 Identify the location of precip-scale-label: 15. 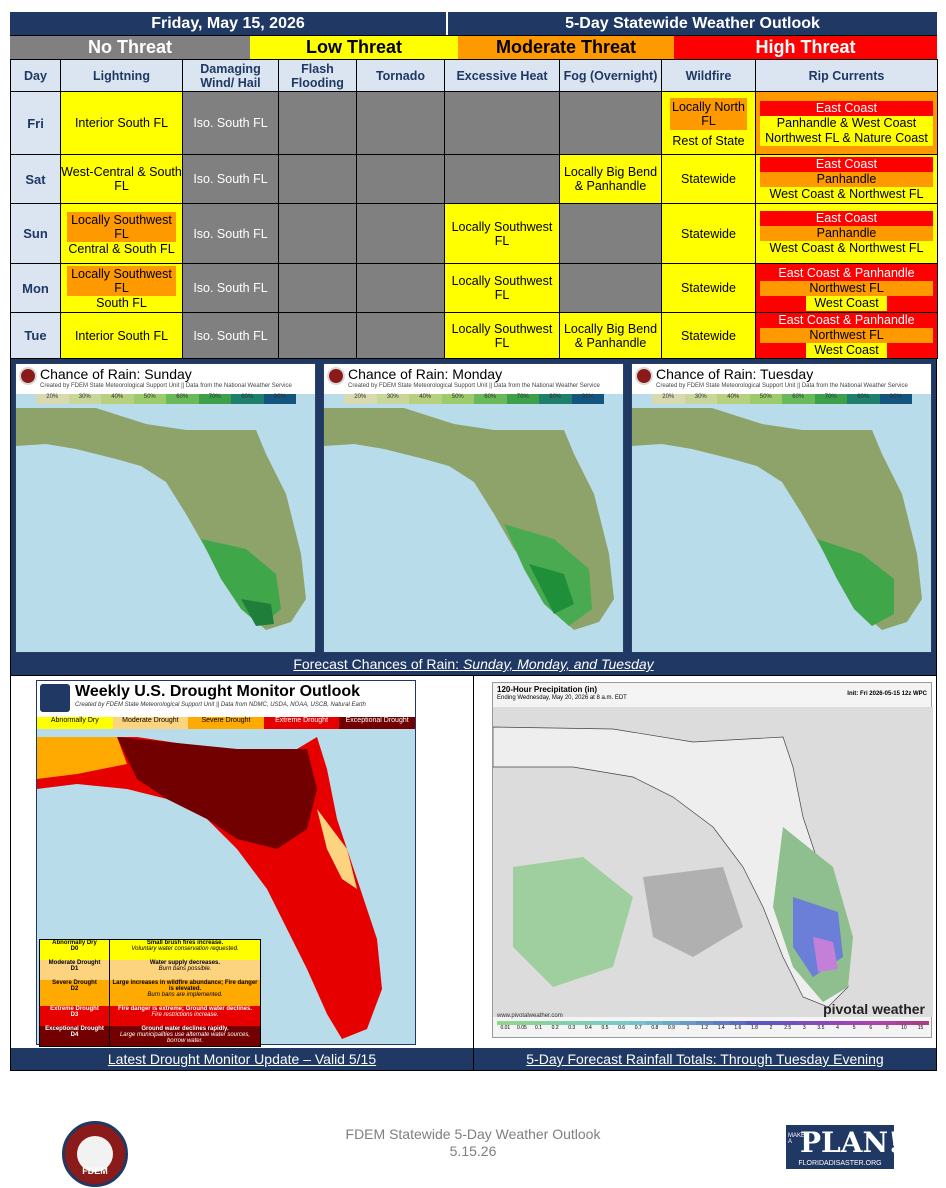
(920, 1028).